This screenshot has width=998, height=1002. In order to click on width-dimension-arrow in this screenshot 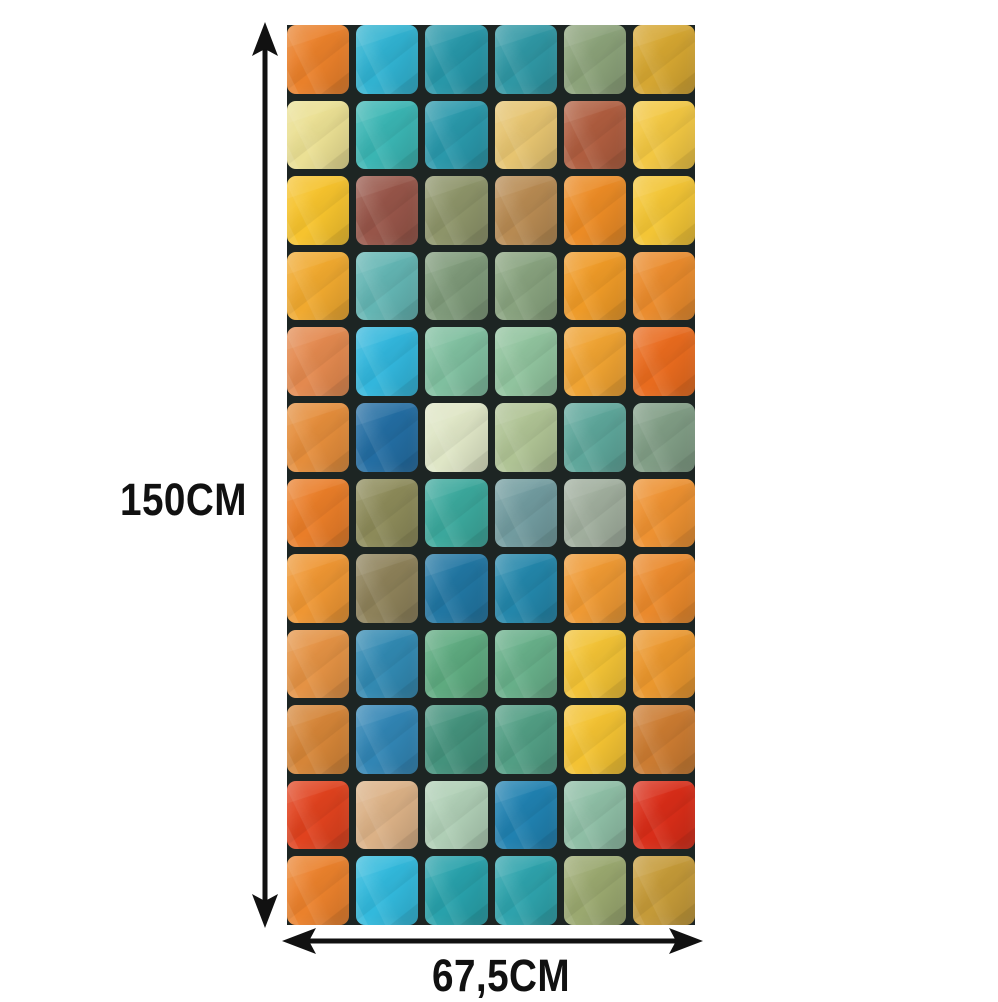, I will do `click(492, 941)`.